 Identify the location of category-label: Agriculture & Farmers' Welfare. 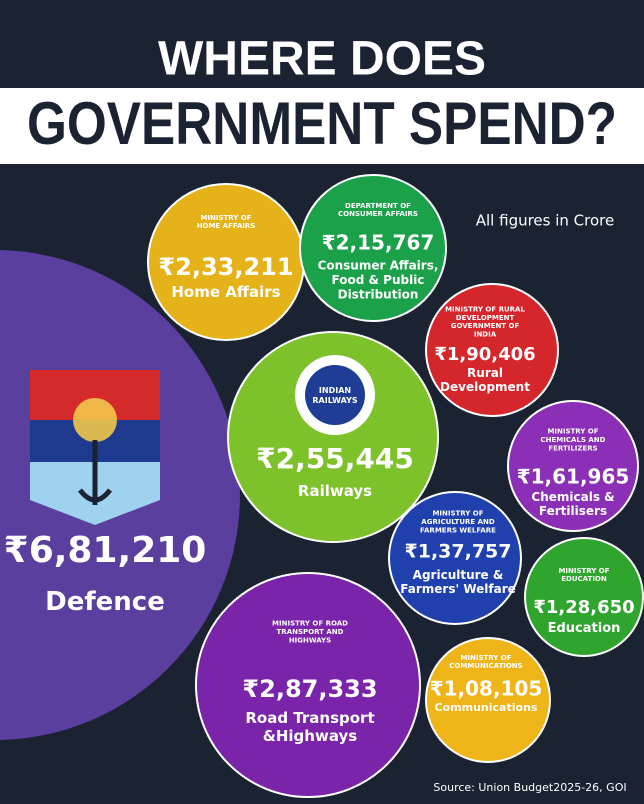
(458, 581).